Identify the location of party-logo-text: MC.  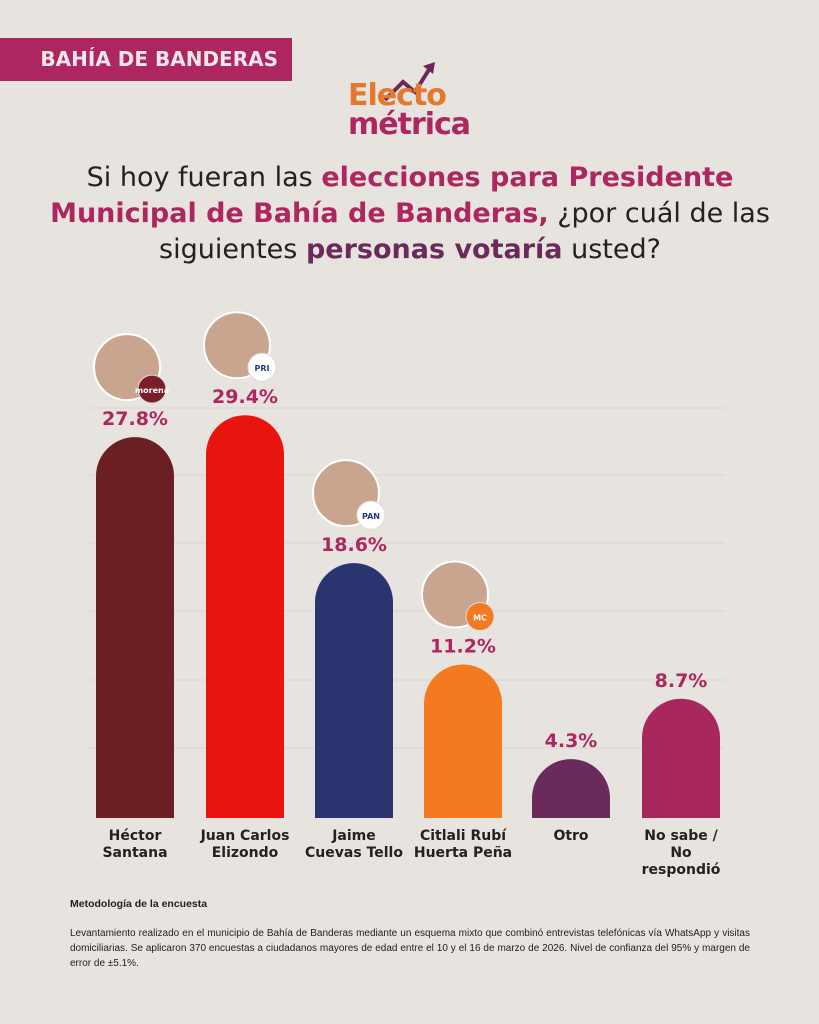
(480, 618).